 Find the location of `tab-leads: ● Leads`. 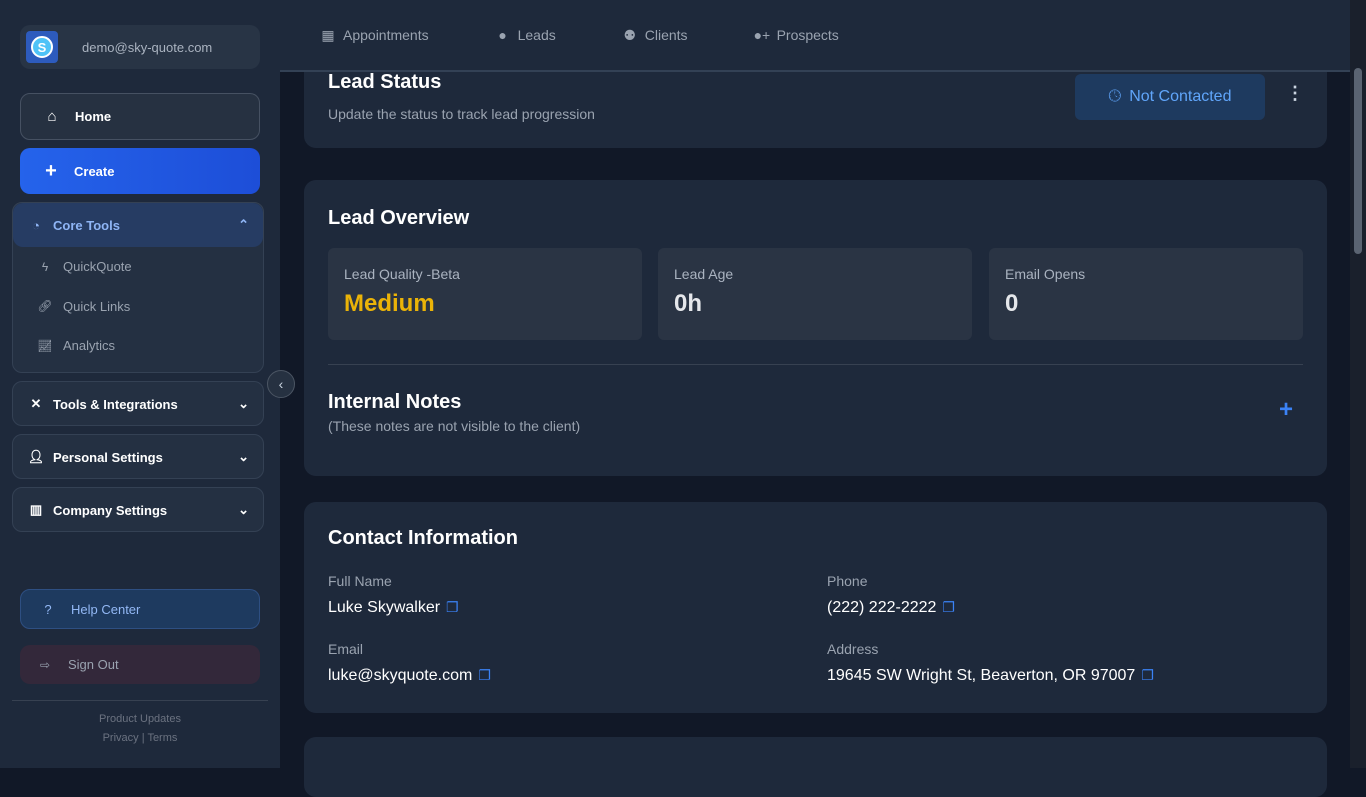

tab-leads: ● Leads is located at coordinates (525, 35).